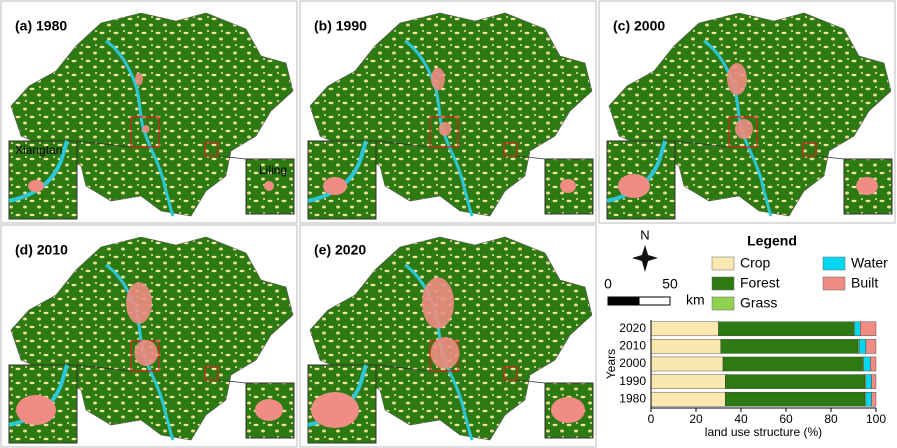  What do you see at coordinates (632, 398) in the screenshot?
I see `y-tick-label: 1980` at bounding box center [632, 398].